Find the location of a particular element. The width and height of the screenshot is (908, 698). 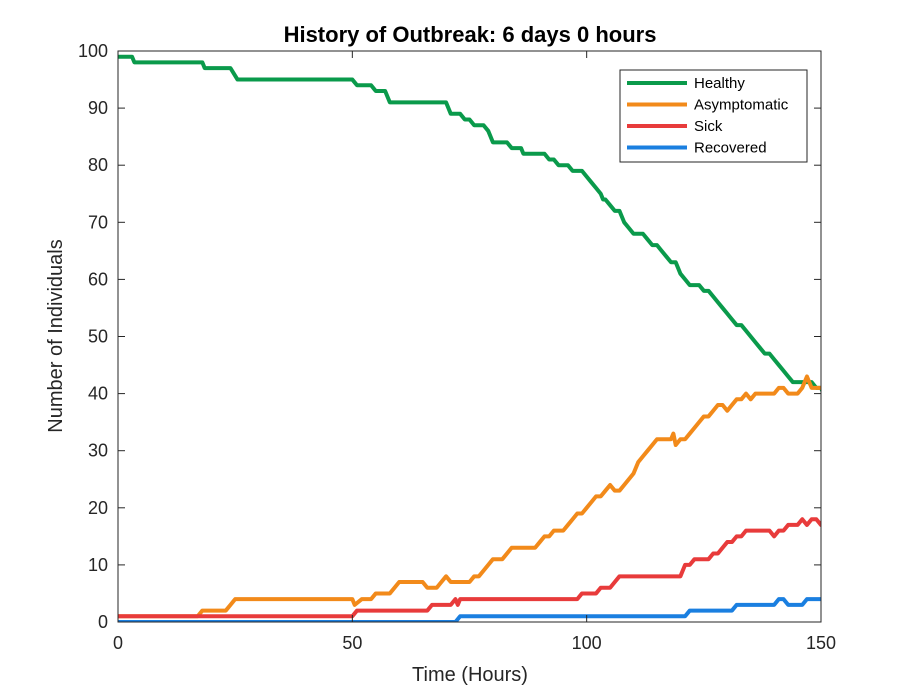

y-tick-label: 80 is located at coordinates (98, 165).